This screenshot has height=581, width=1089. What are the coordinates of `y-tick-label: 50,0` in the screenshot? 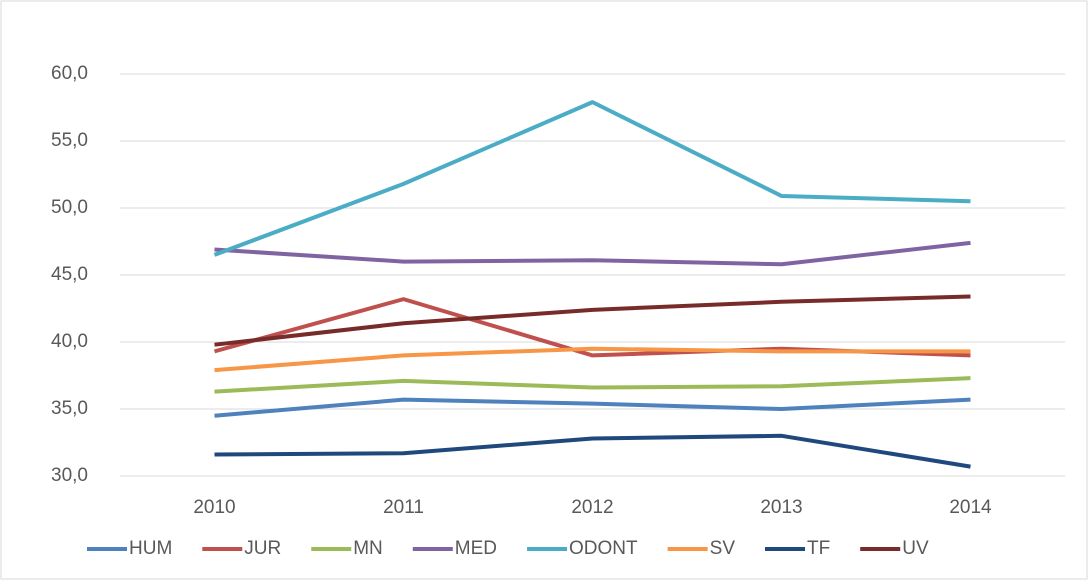 It's located at (69, 207).